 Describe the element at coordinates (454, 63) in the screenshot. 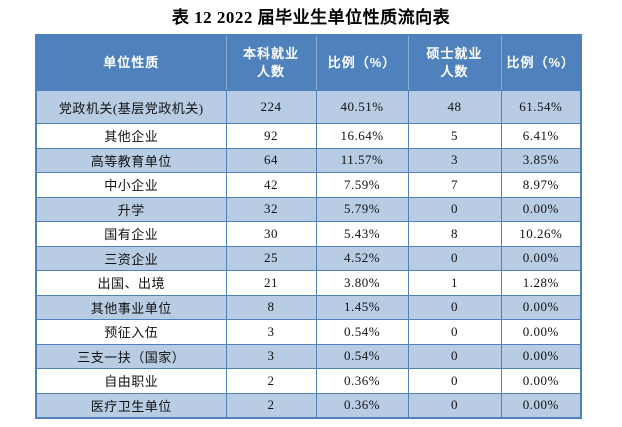

I see `header-master-count: 硕士就业 人数` at that location.